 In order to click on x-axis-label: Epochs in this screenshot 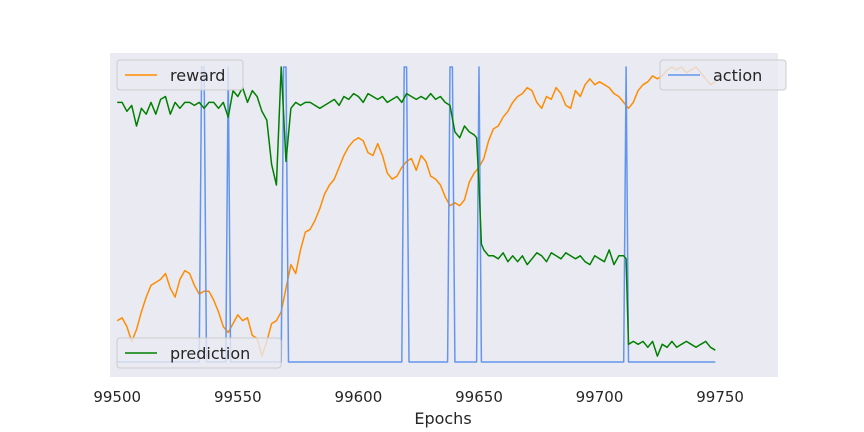, I will do `click(442, 418)`.